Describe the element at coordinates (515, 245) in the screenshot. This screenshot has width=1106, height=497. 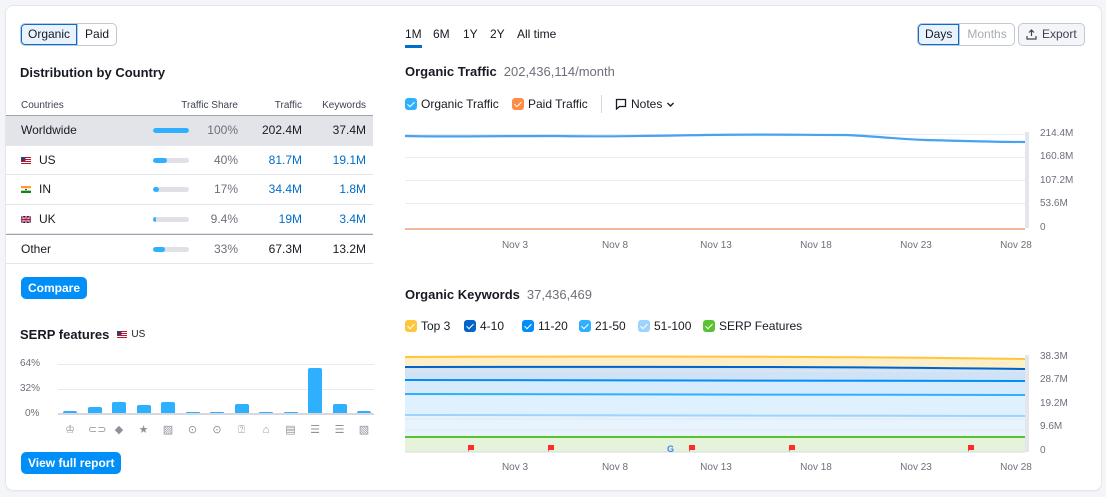
I see `traffic-x-label: Nov 3` at that location.